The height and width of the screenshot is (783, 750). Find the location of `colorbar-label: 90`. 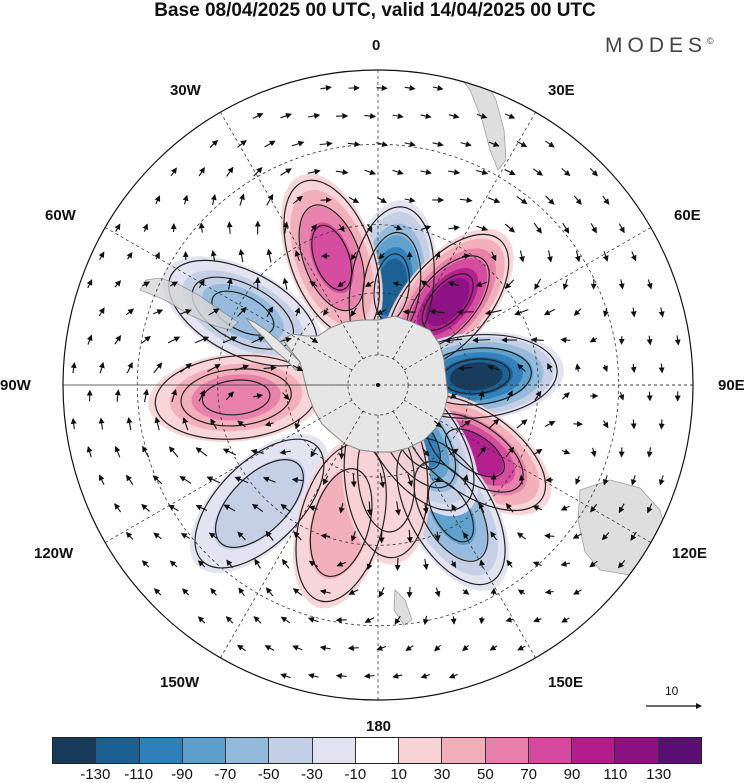

colorbar-label: 90 is located at coordinates (572, 774).